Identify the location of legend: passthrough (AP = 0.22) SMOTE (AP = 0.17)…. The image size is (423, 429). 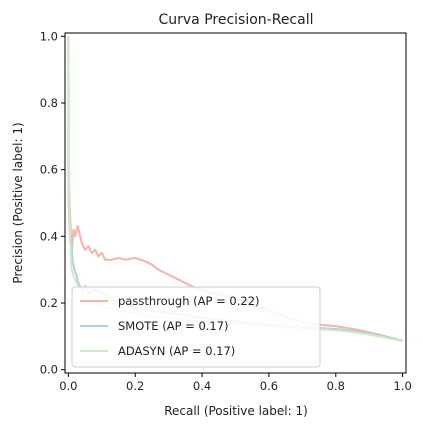
(196, 327).